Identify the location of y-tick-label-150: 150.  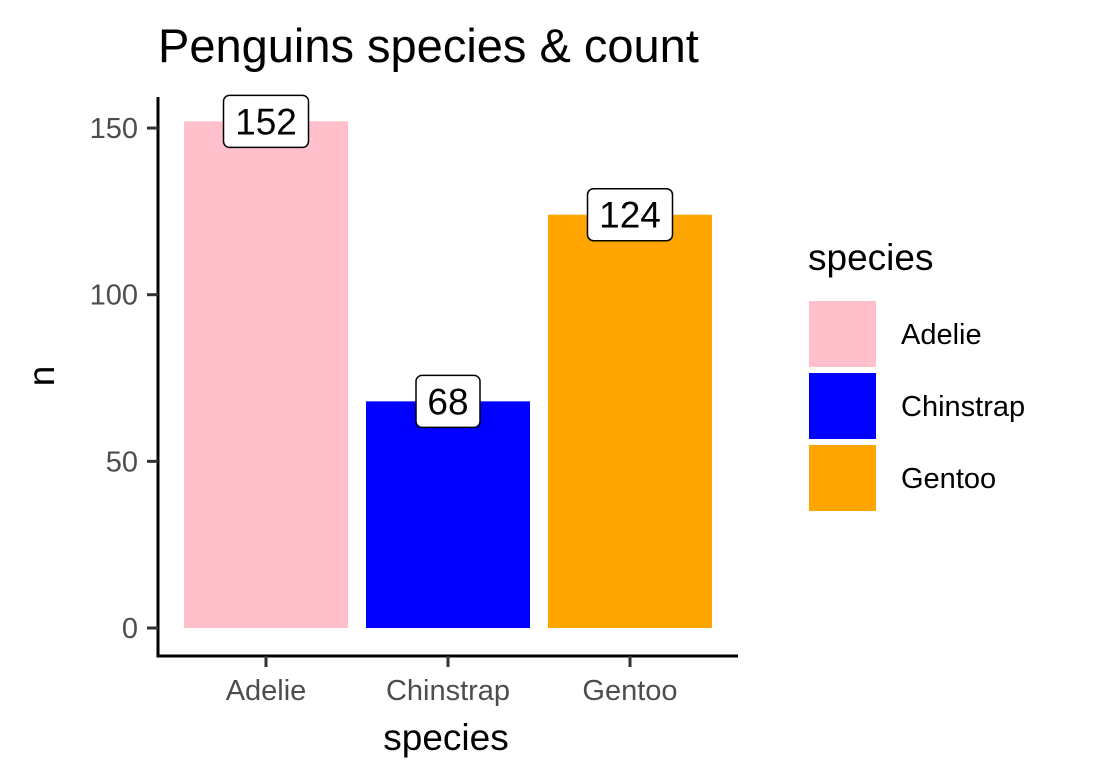
(114, 129).